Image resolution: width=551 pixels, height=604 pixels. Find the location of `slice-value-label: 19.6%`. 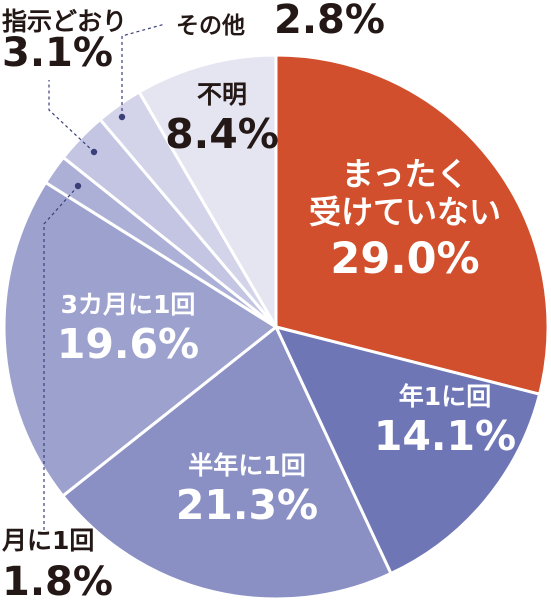

slice-value-label: 19.6% is located at coordinates (128, 344).